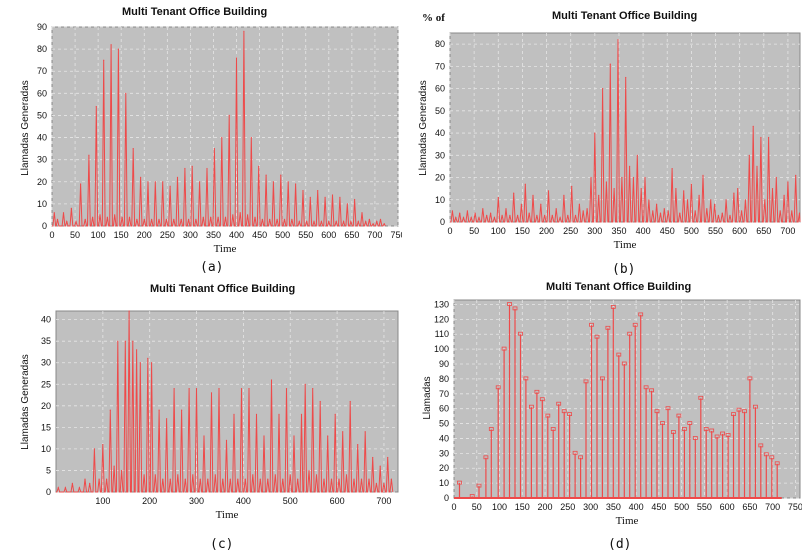 Image resolution: width=802 pixels, height=555 pixels. What do you see at coordinates (351, 235) in the screenshot?
I see `x-tick-label: 650` at bounding box center [351, 235].